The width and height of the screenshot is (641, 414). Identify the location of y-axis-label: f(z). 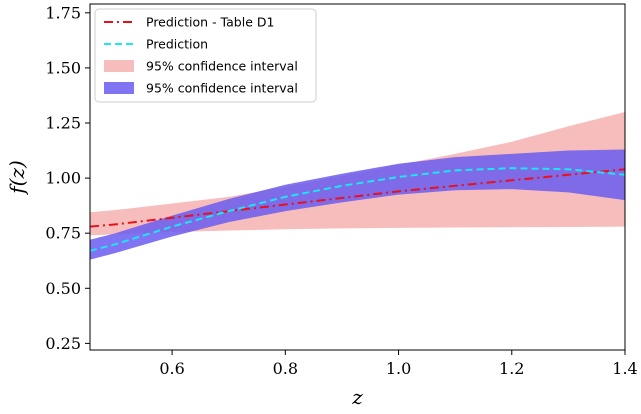
(17, 178).